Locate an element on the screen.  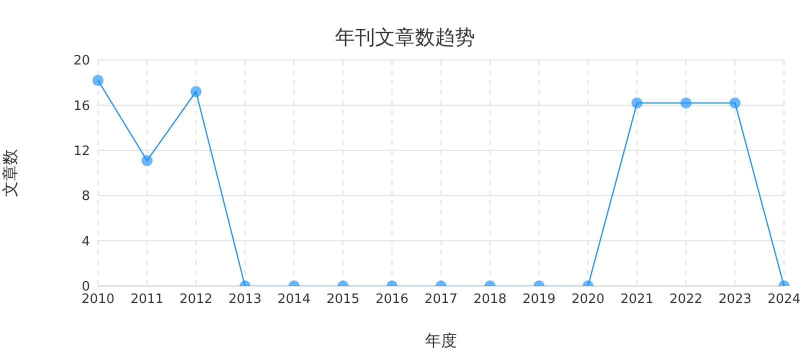
x-tick-label: 2023 is located at coordinates (735, 300).